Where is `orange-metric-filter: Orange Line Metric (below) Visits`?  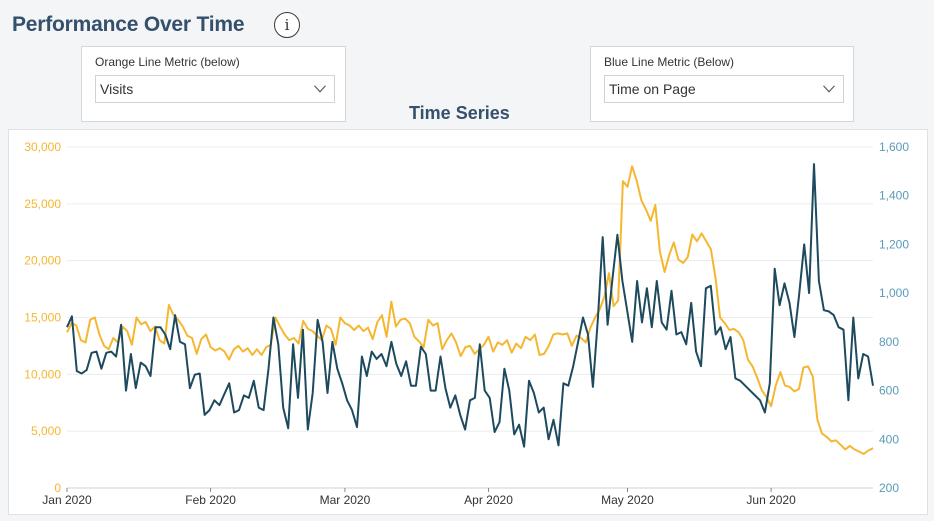 orange-metric-filter: Orange Line Metric (below) Visits is located at coordinates (213, 84).